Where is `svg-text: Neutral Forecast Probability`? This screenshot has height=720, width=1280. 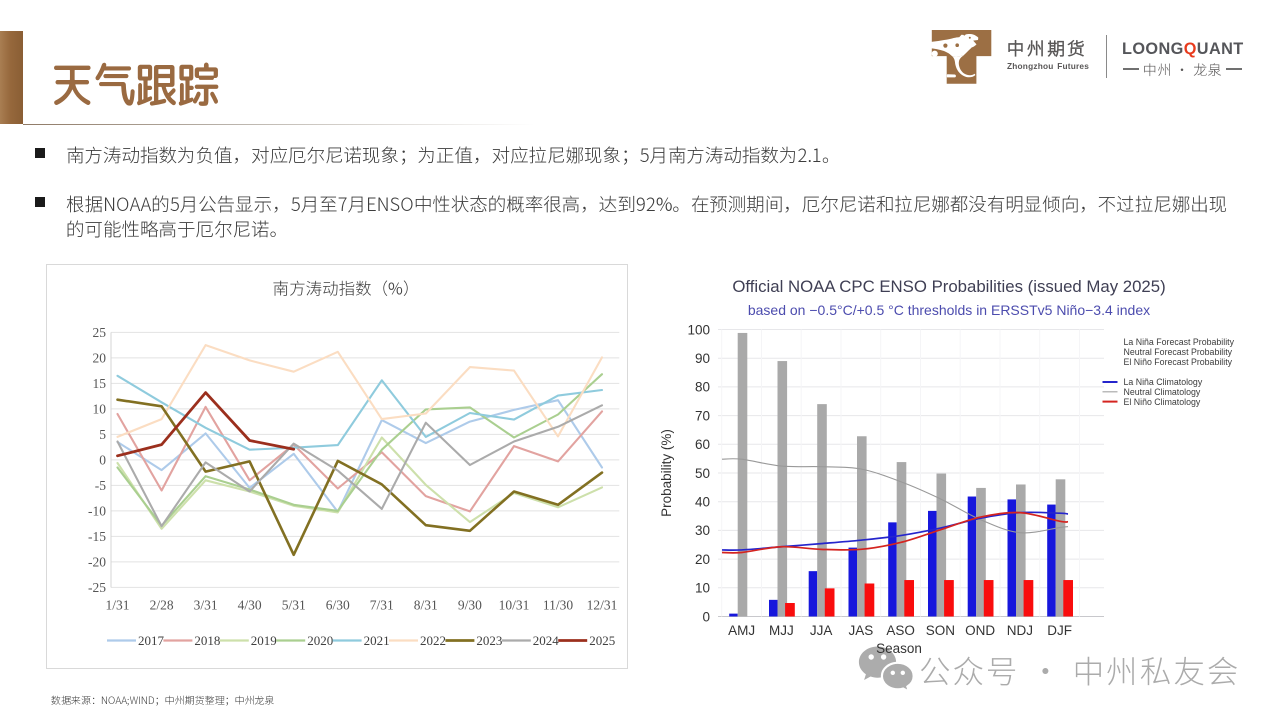 svg-text: Neutral Forecast Probability is located at coordinates (1178, 352).